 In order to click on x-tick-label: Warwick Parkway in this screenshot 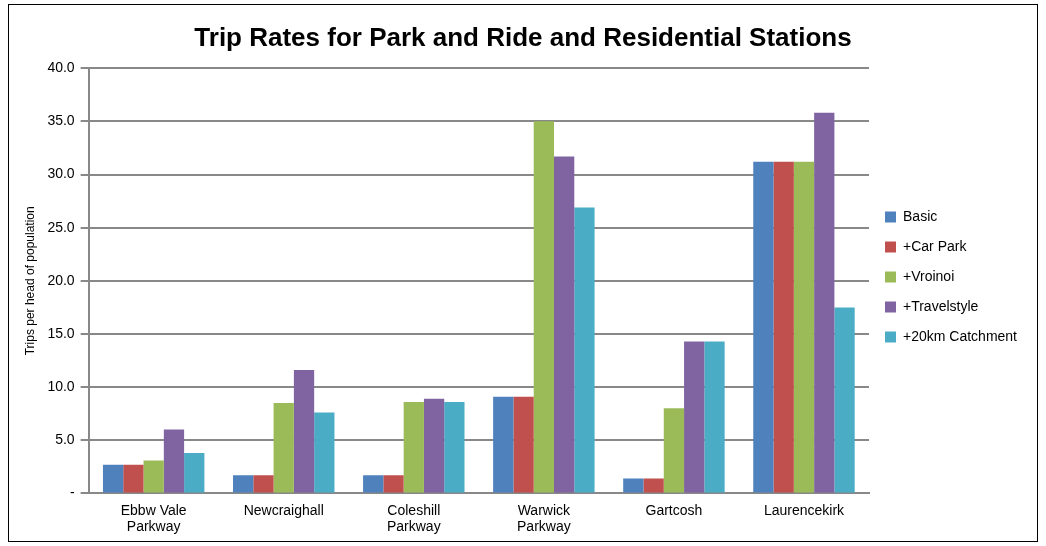, I will do `click(544, 518)`.